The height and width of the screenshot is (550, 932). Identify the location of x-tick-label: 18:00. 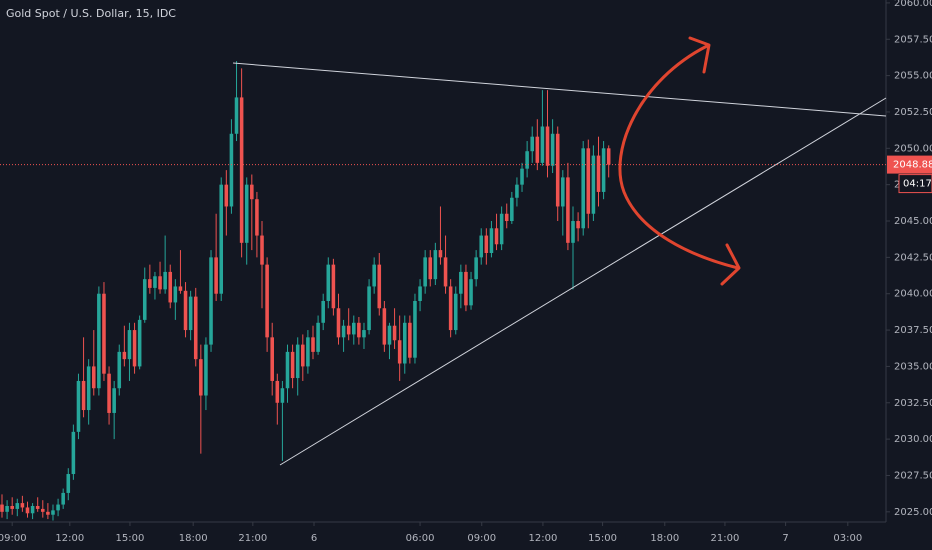
(193, 538).